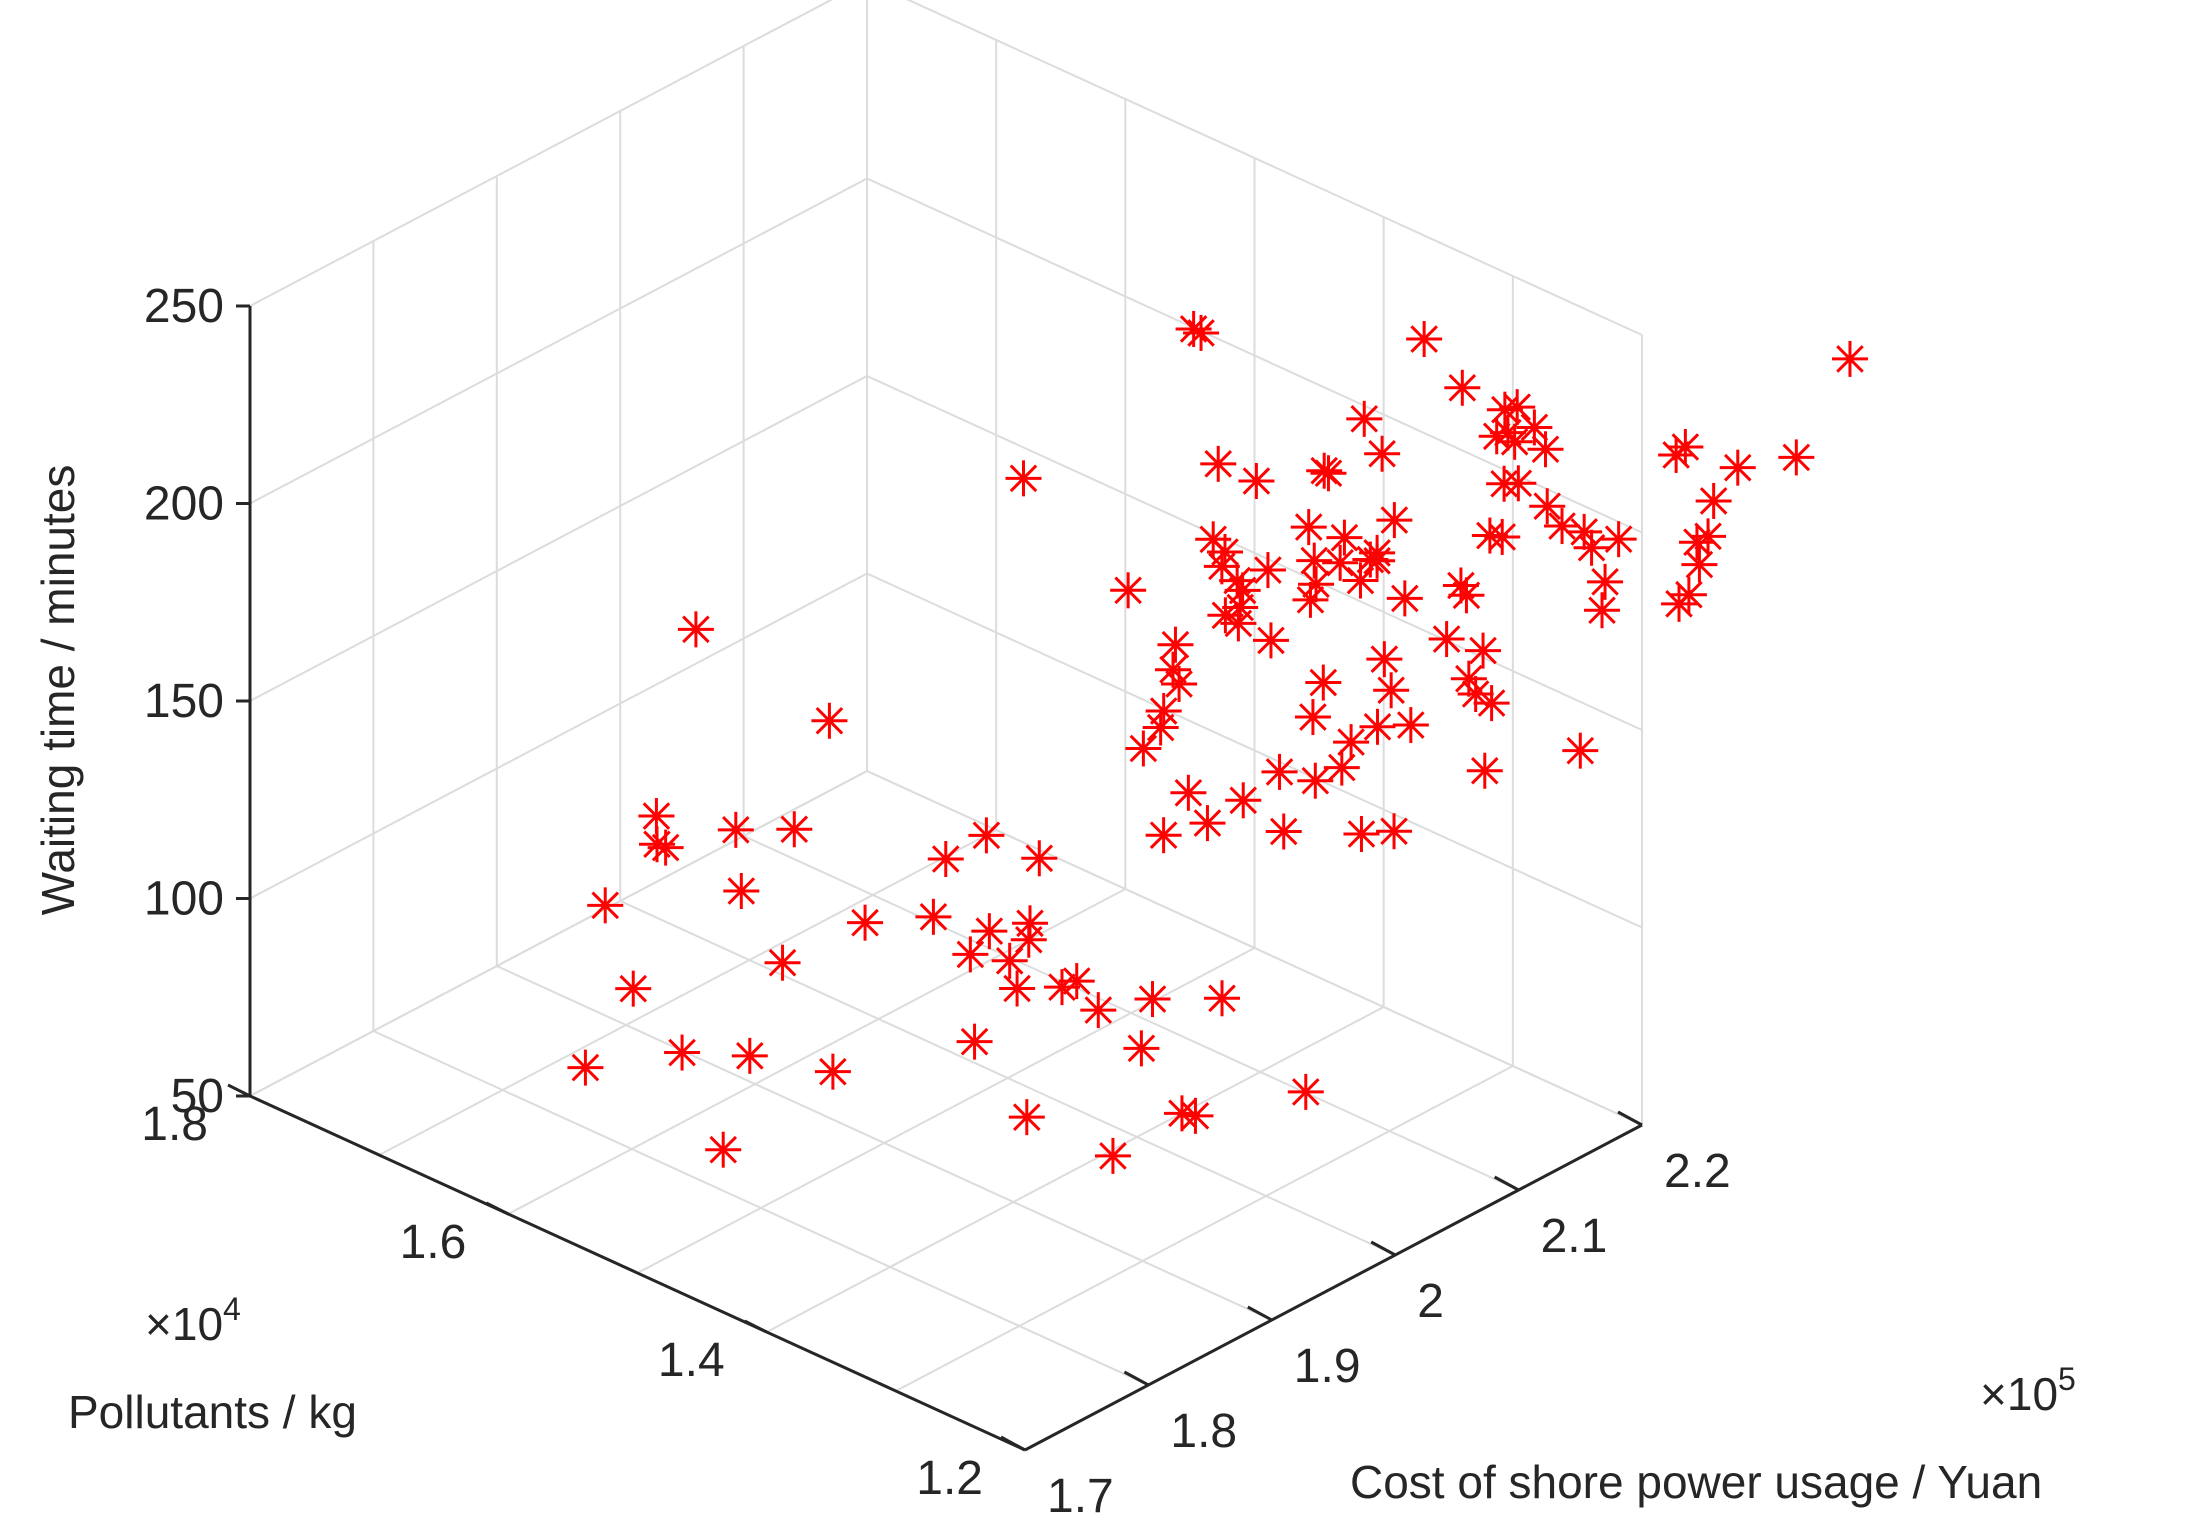  Describe the element at coordinates (184, 899) in the screenshot. I see `z-tick-label: 100` at that location.